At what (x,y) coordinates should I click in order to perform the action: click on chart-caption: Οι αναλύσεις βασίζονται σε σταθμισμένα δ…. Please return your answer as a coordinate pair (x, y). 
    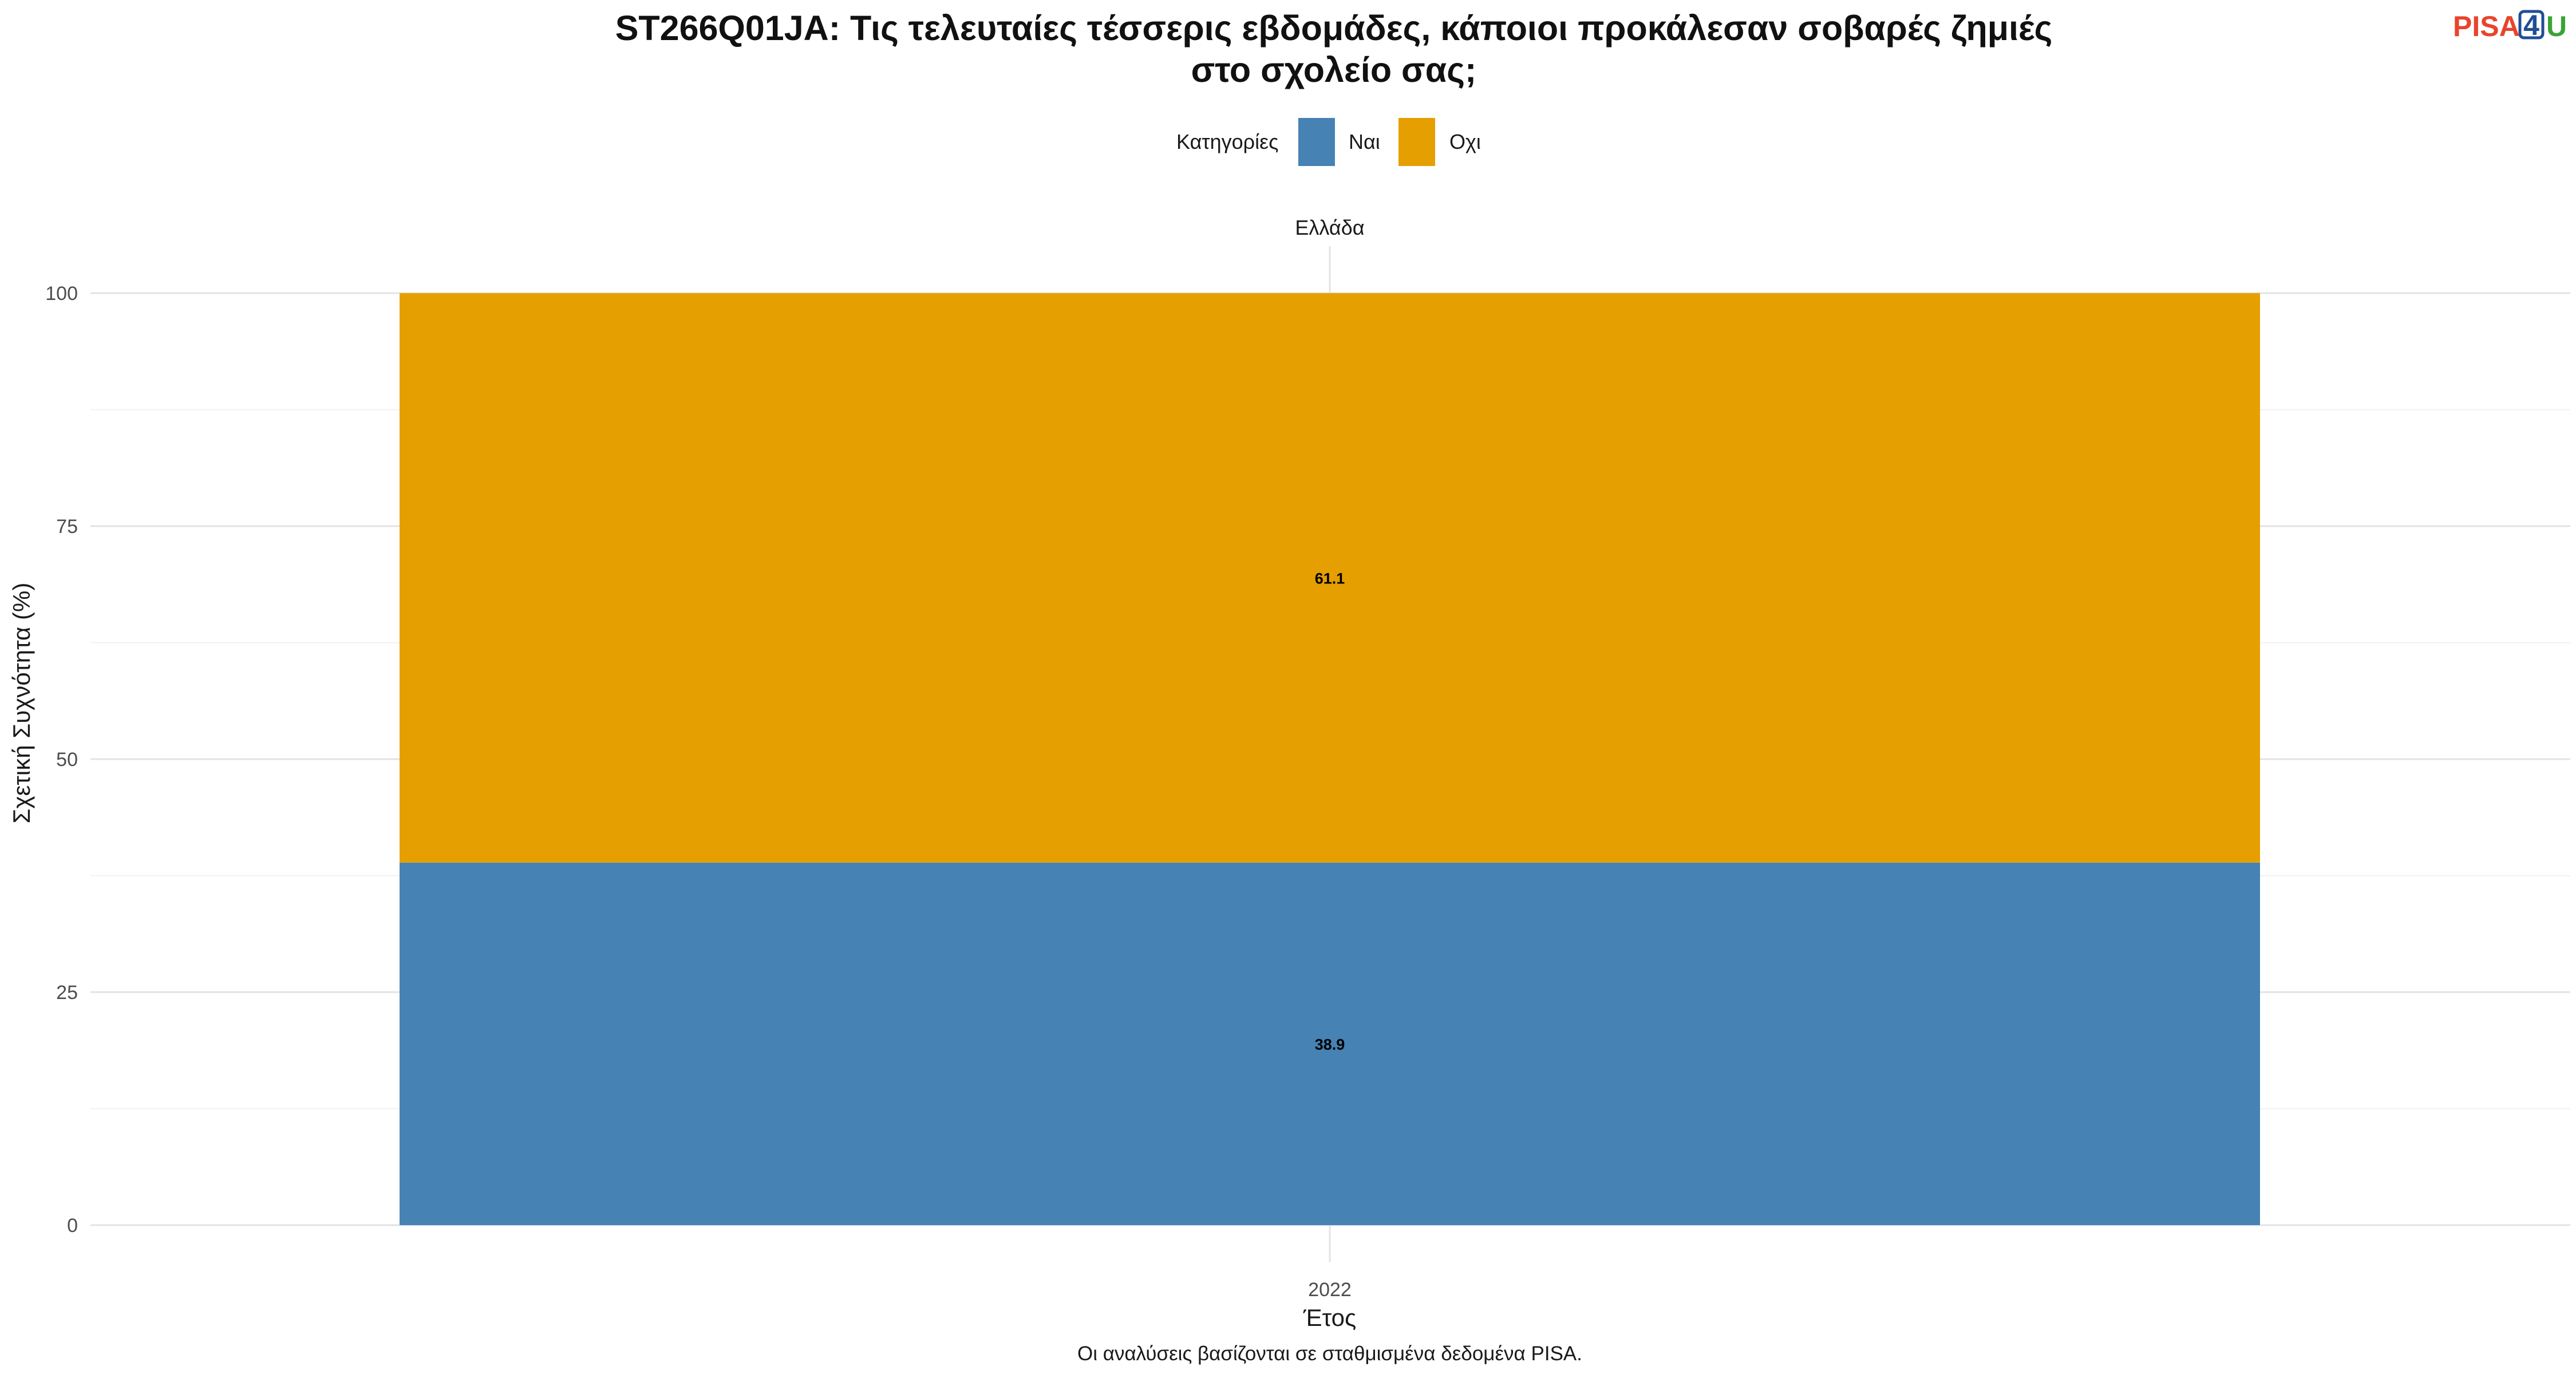
    Looking at the image, I should click on (1329, 1354).